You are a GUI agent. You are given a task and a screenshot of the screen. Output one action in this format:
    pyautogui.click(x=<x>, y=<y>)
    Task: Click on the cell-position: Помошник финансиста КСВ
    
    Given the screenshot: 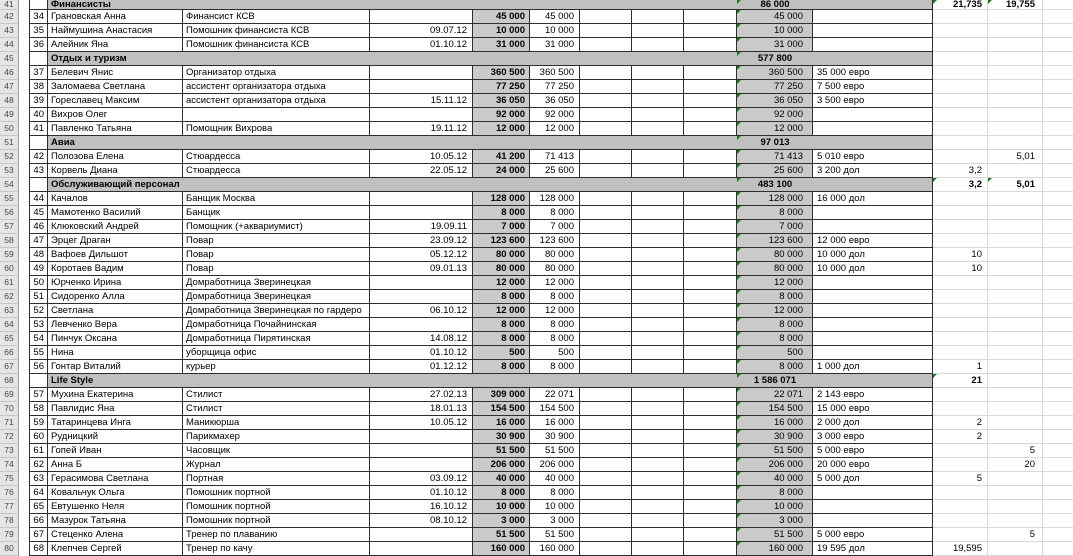 What is the action you would take?
    pyautogui.click(x=276, y=45)
    